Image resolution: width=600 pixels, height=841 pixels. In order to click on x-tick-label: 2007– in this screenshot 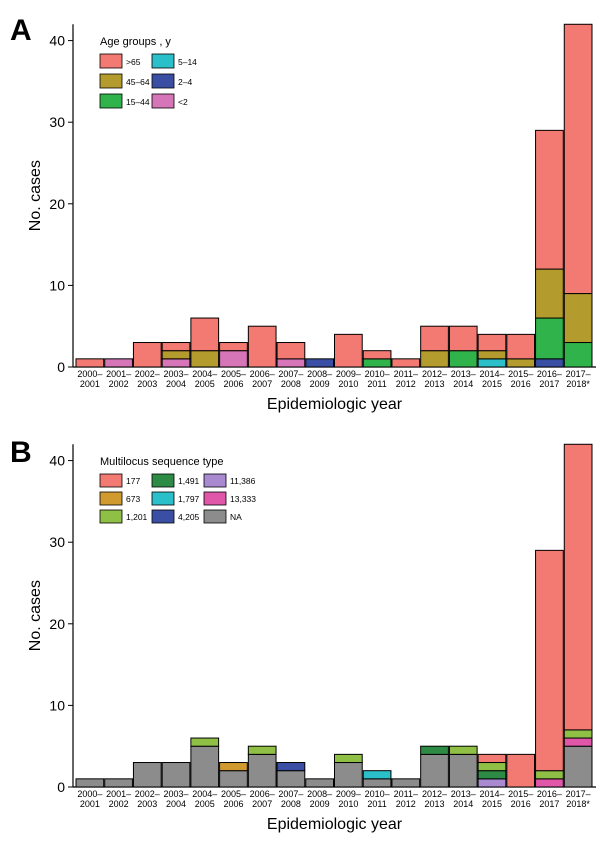, I will do `click(290, 374)`.